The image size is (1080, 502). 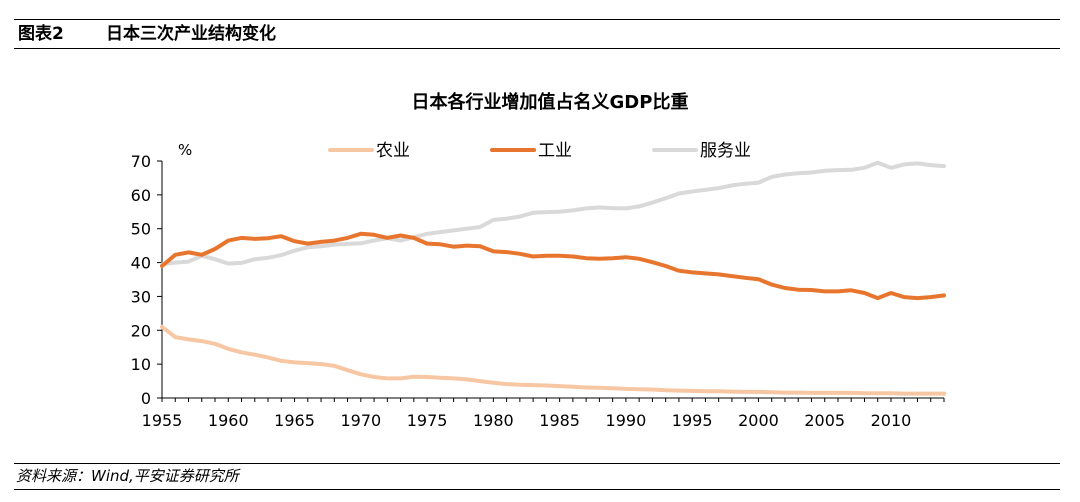 I want to click on figure-title: 日本三次产业结构变化, so click(x=191, y=34).